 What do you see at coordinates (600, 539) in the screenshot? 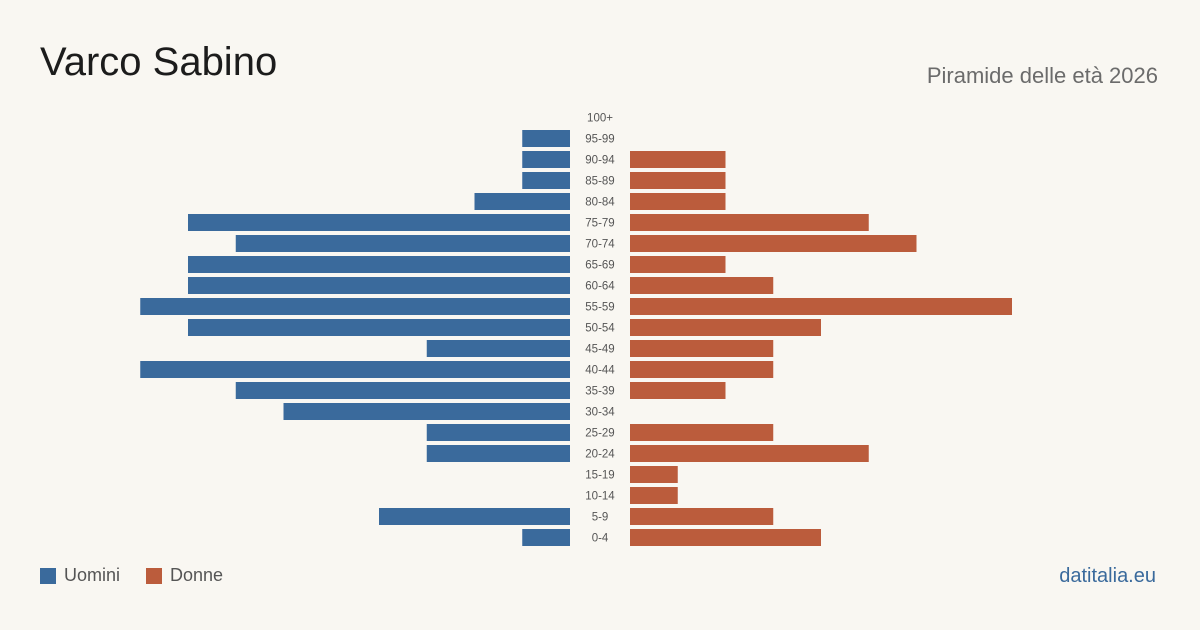
I see `age-label-0-4: 0-4` at bounding box center [600, 539].